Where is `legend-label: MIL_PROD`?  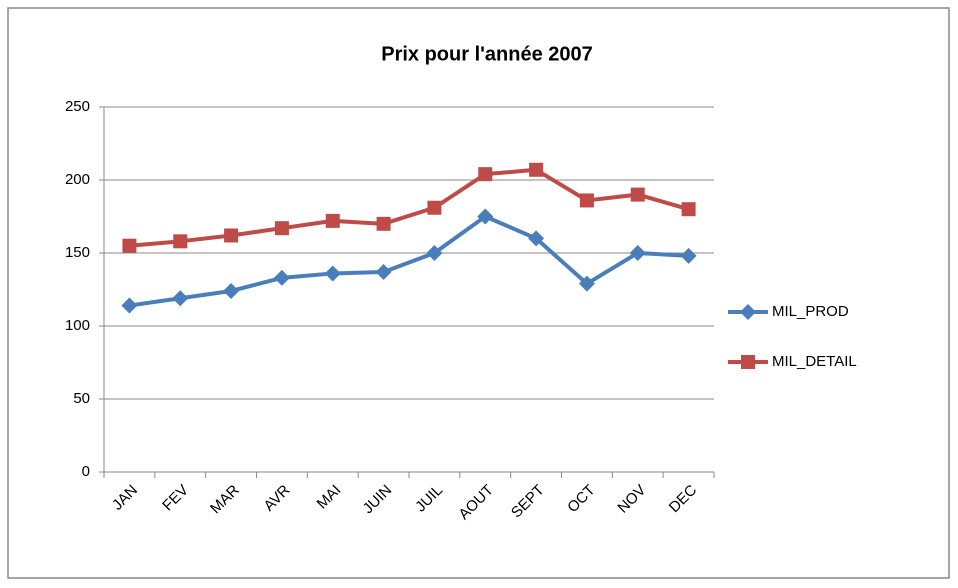
legend-label: MIL_PROD is located at coordinates (810, 311).